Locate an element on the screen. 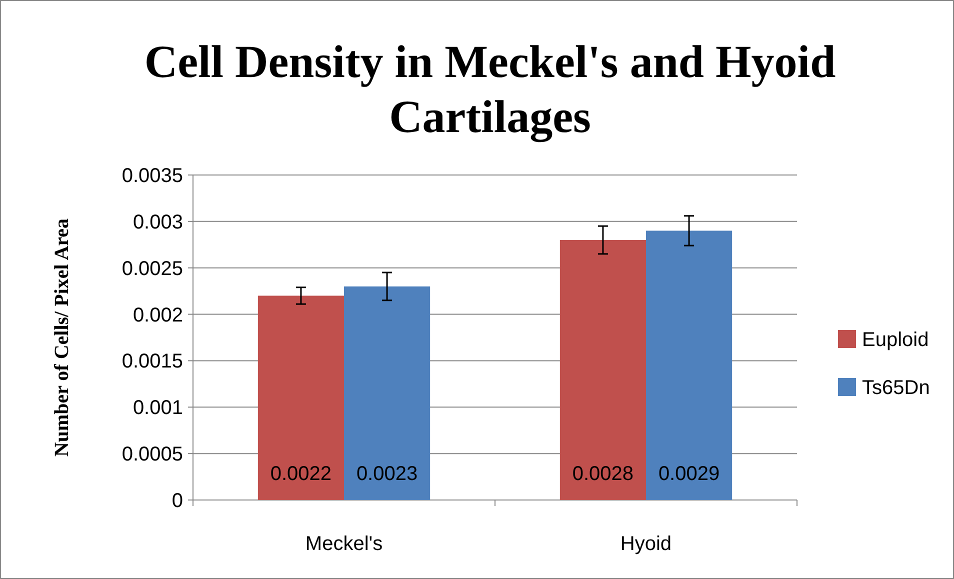 The height and width of the screenshot is (579, 954). y-tick-label: 0.0025 is located at coordinates (152, 269).